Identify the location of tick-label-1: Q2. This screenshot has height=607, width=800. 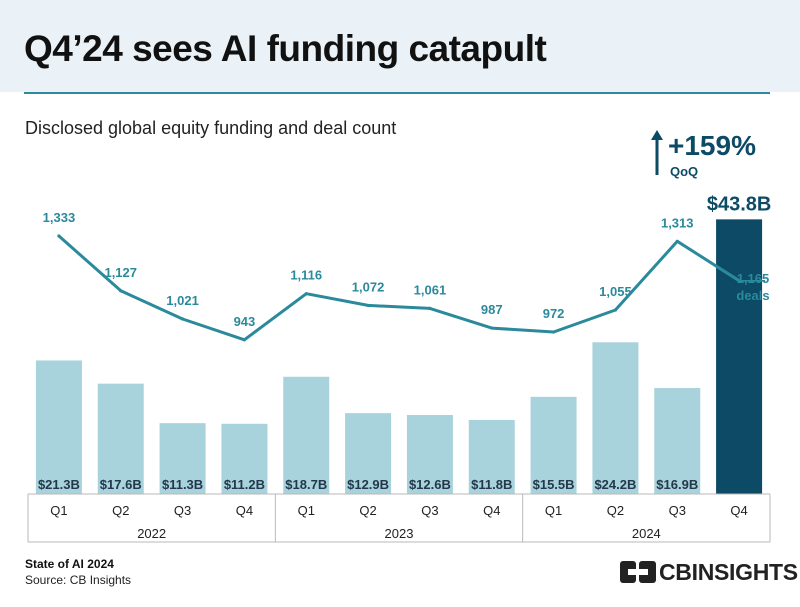
(120, 510).